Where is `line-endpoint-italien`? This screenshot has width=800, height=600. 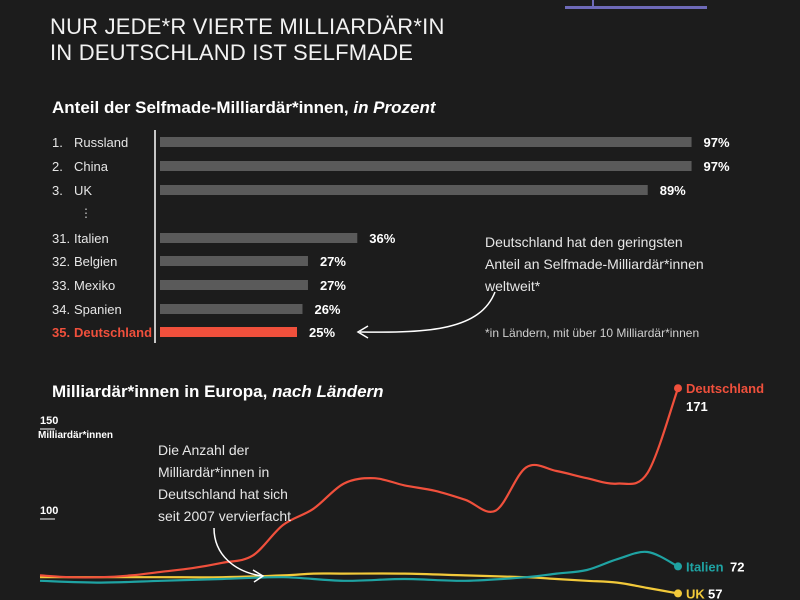
line-endpoint-italien is located at coordinates (678, 566).